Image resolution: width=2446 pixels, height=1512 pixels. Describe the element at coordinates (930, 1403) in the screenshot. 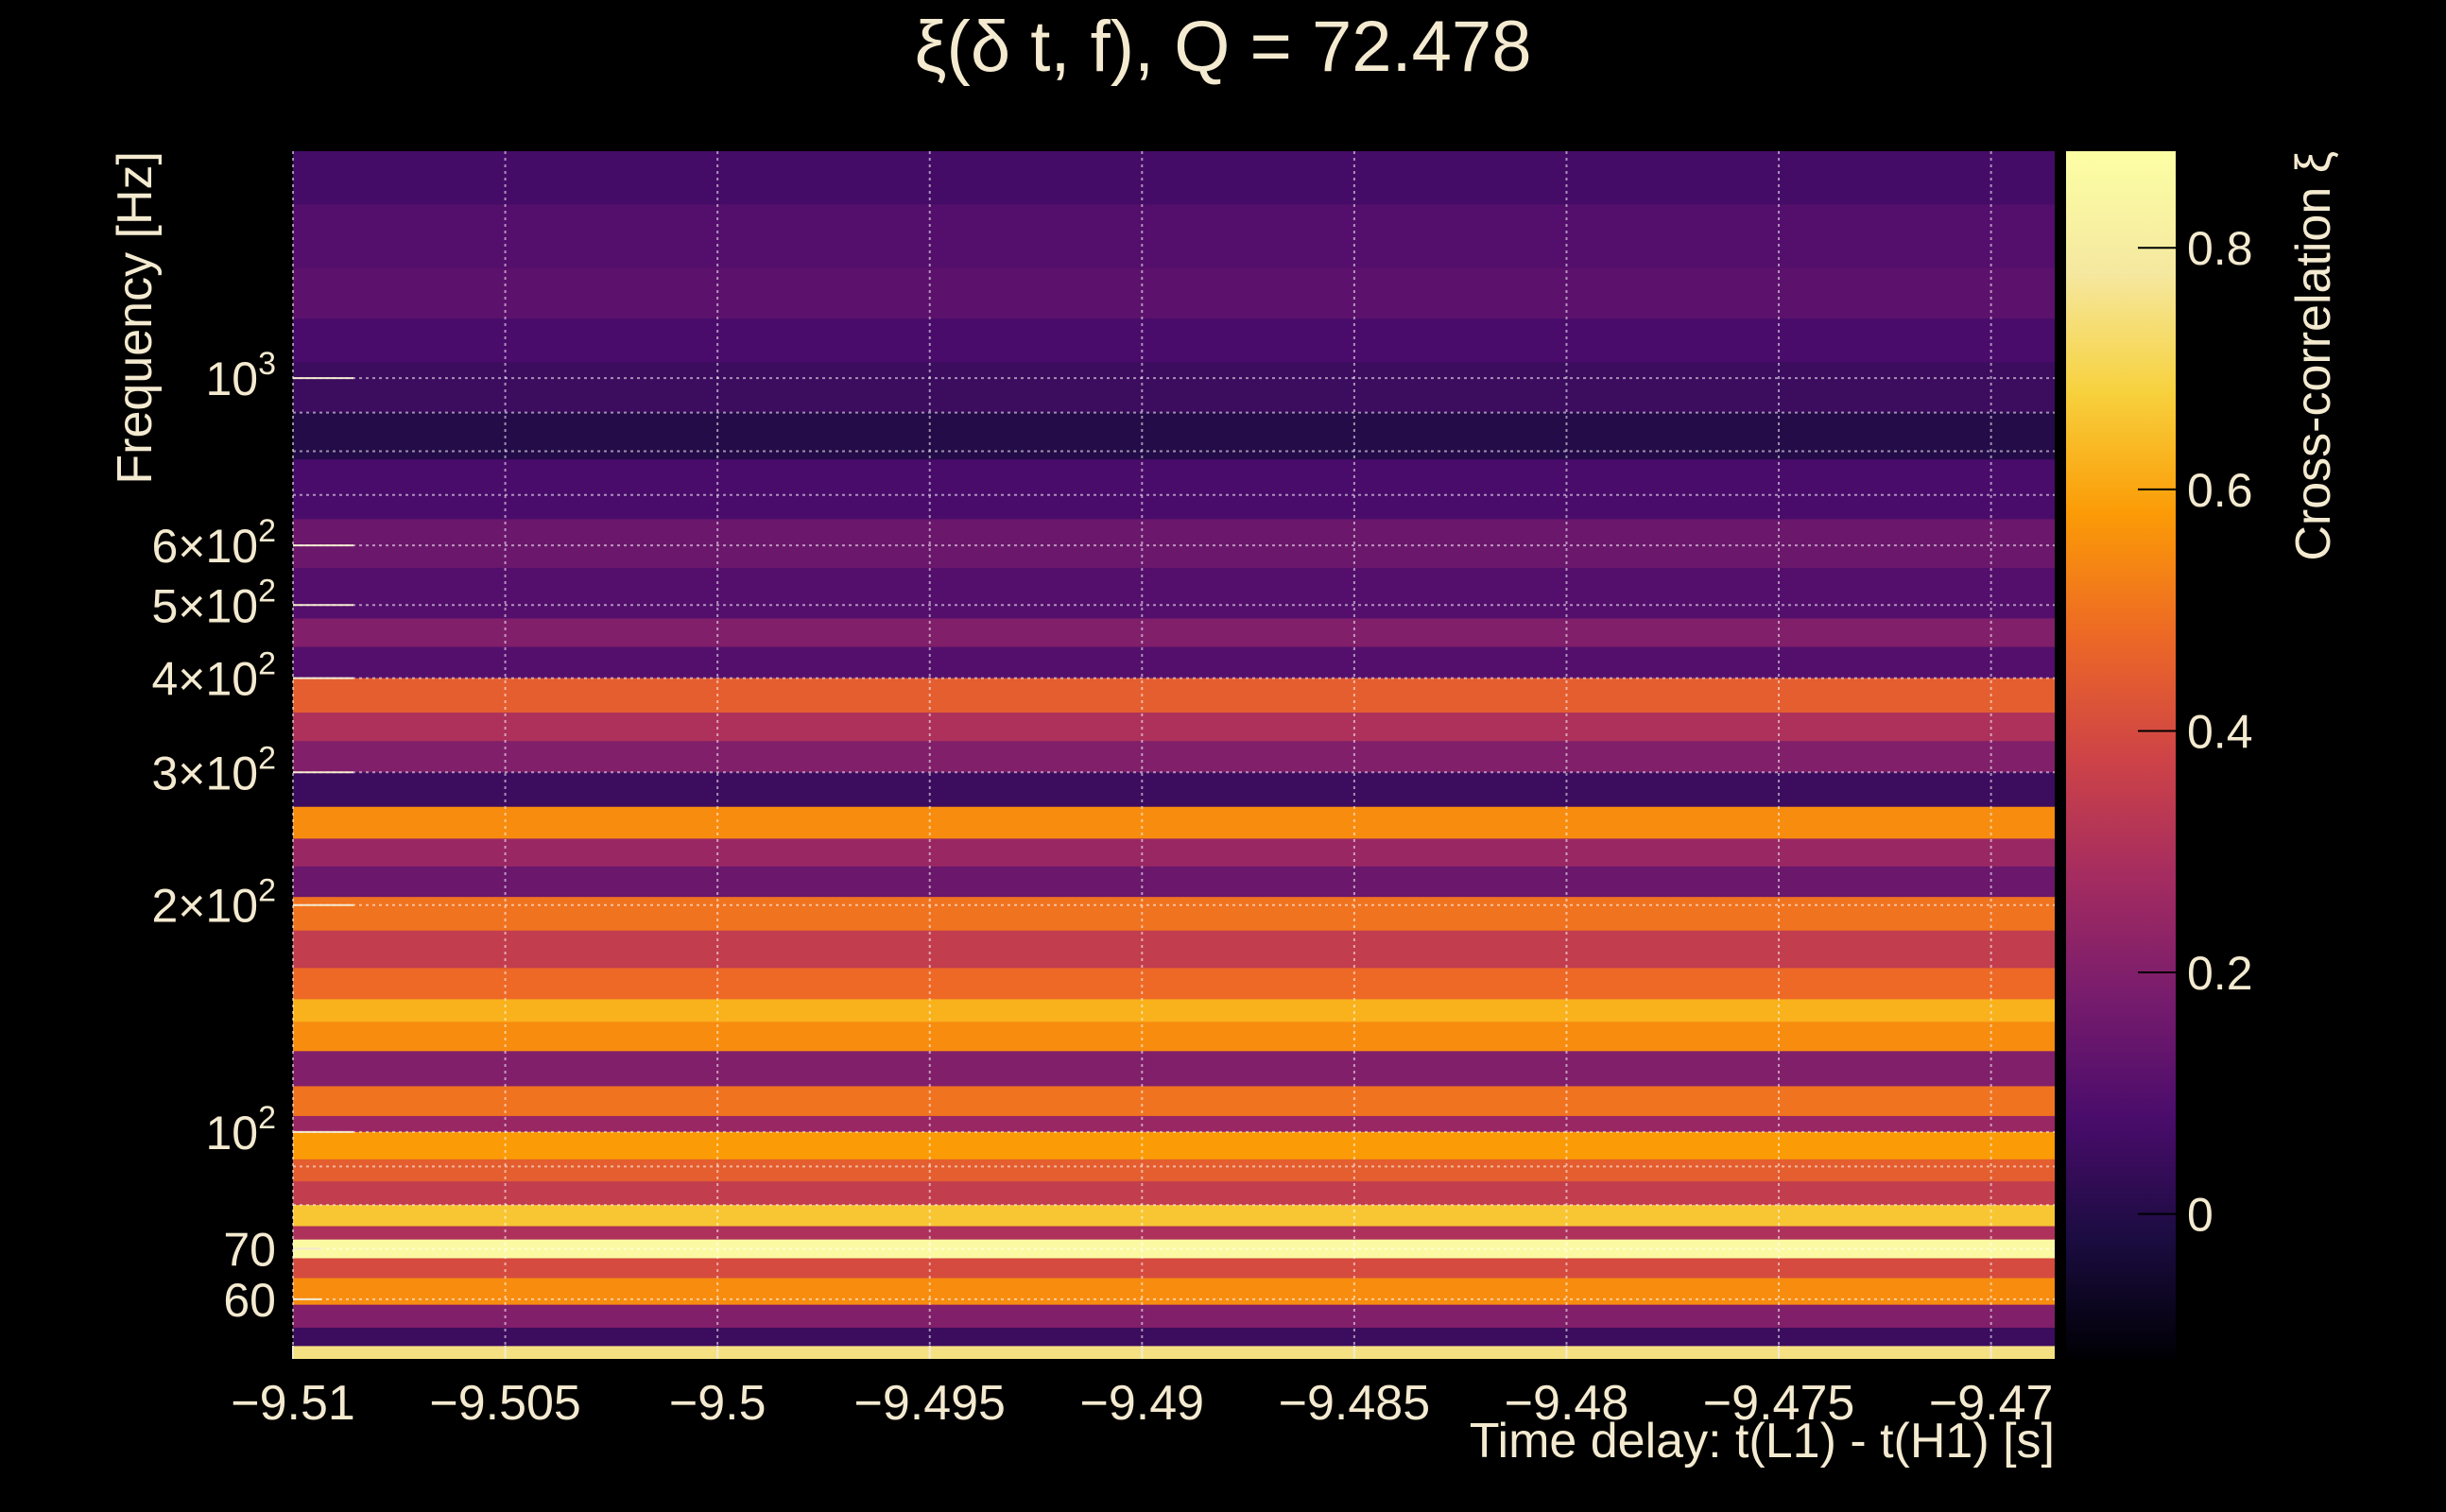

I see `x-tick-label: −9.495` at that location.